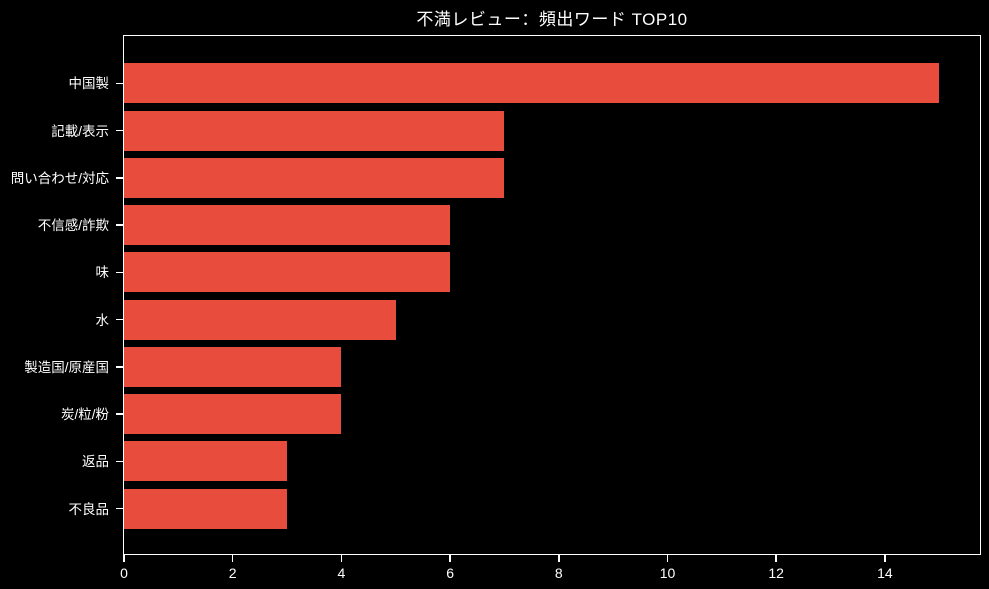 This screenshot has width=989, height=589. I want to click on chart-title: 不満レビュー：頻出ワード TOP10, so click(552, 19).